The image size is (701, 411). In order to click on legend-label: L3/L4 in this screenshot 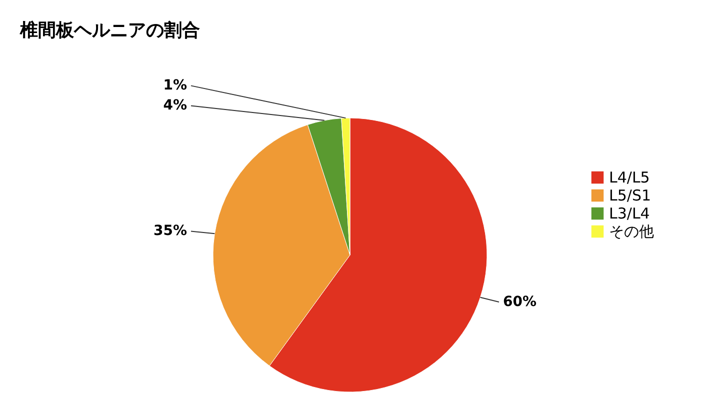, I will do `click(629, 213)`.